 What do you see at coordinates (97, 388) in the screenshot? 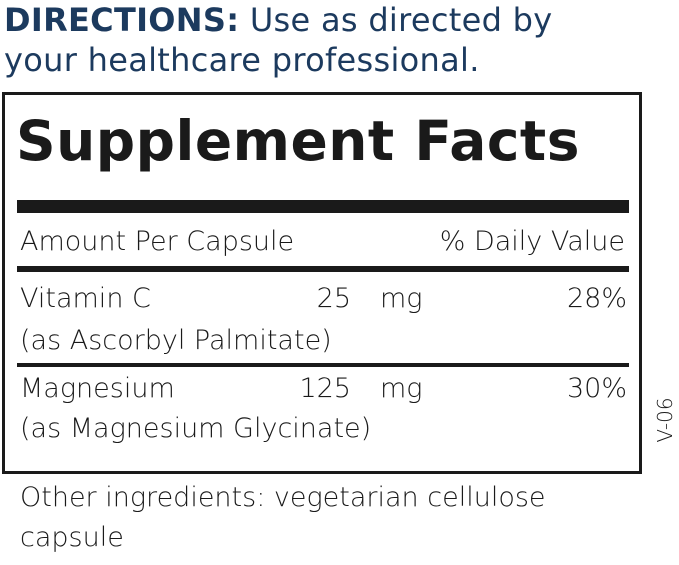
I see `nutrient-name: Magnesium` at bounding box center [97, 388].